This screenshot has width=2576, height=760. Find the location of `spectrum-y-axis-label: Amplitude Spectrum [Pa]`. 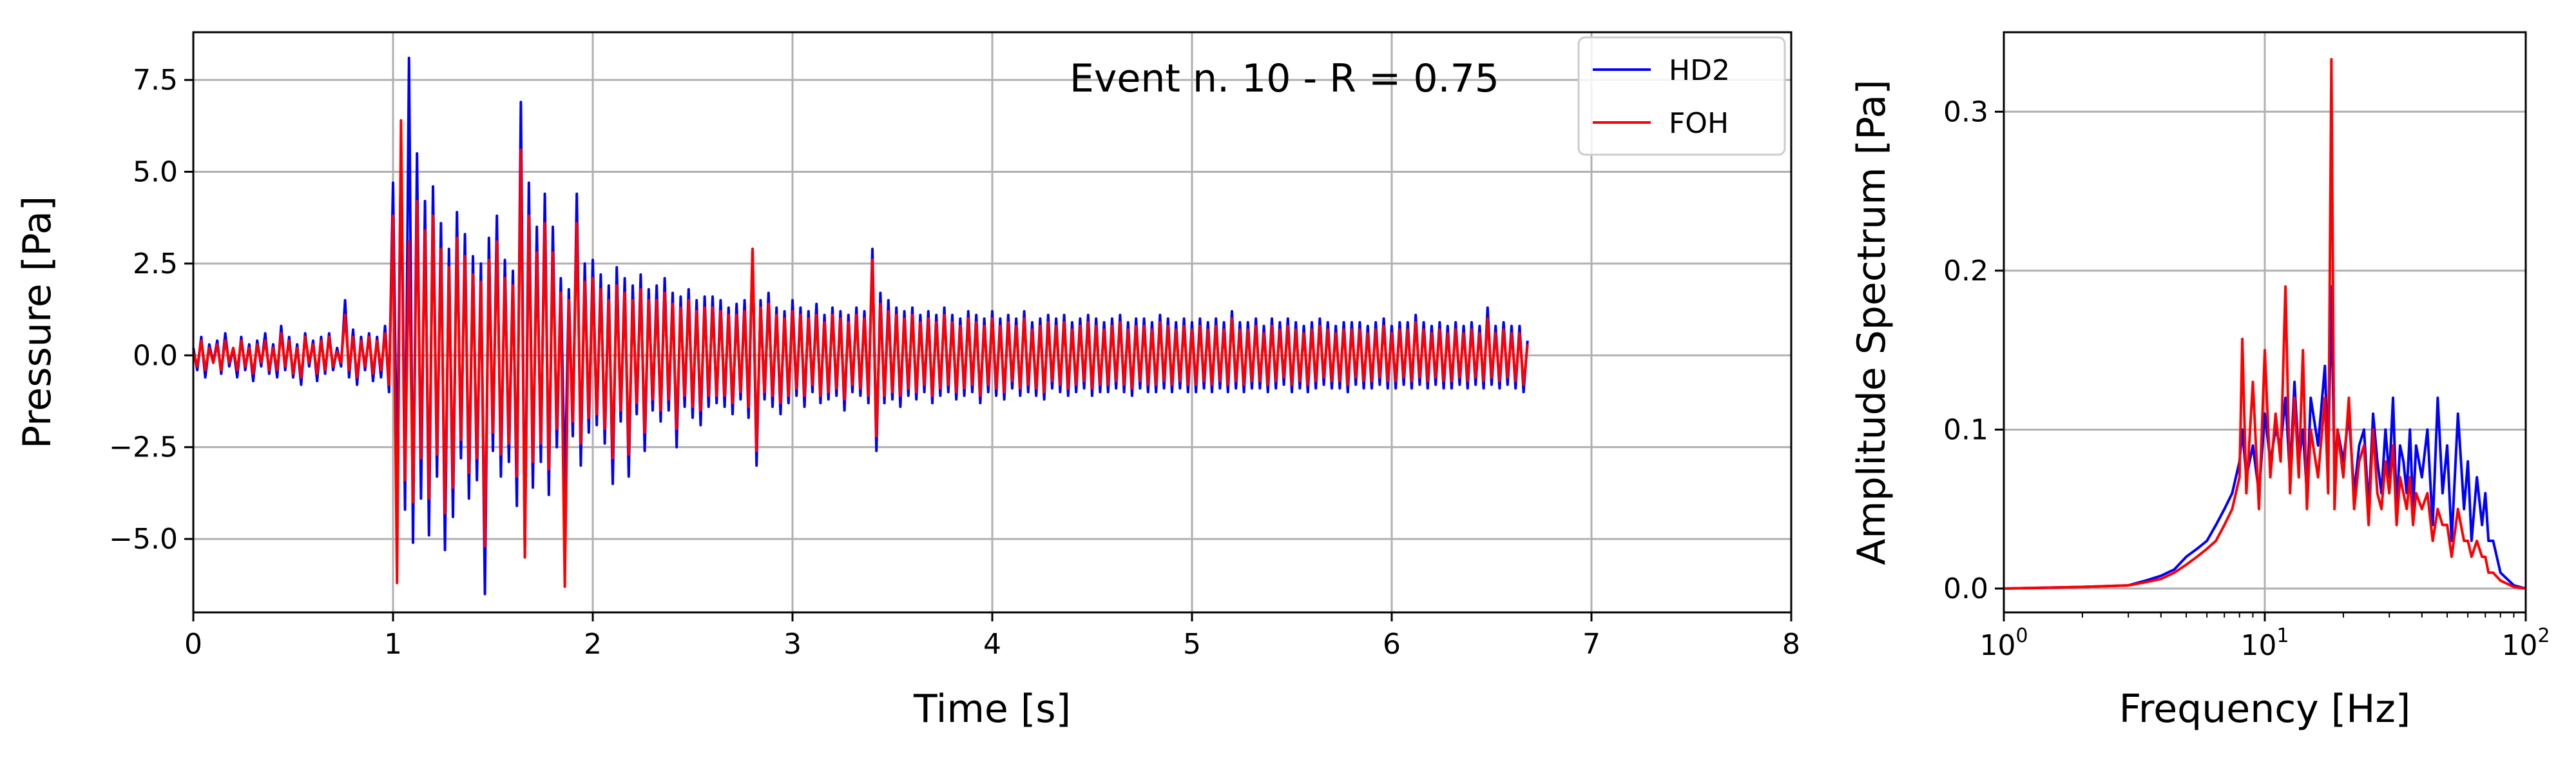

spectrum-y-axis-label: Amplitude Spectrum [Pa] is located at coordinates (1872, 322).